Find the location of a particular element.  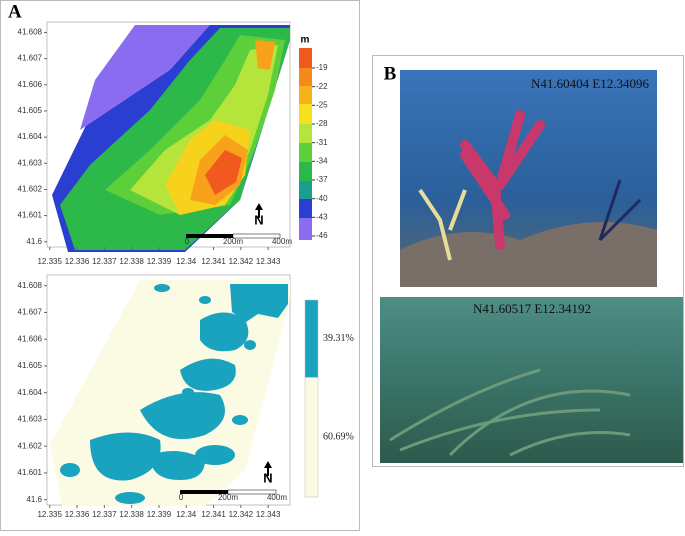

colorbar-label: -28 is located at coordinates (322, 123).